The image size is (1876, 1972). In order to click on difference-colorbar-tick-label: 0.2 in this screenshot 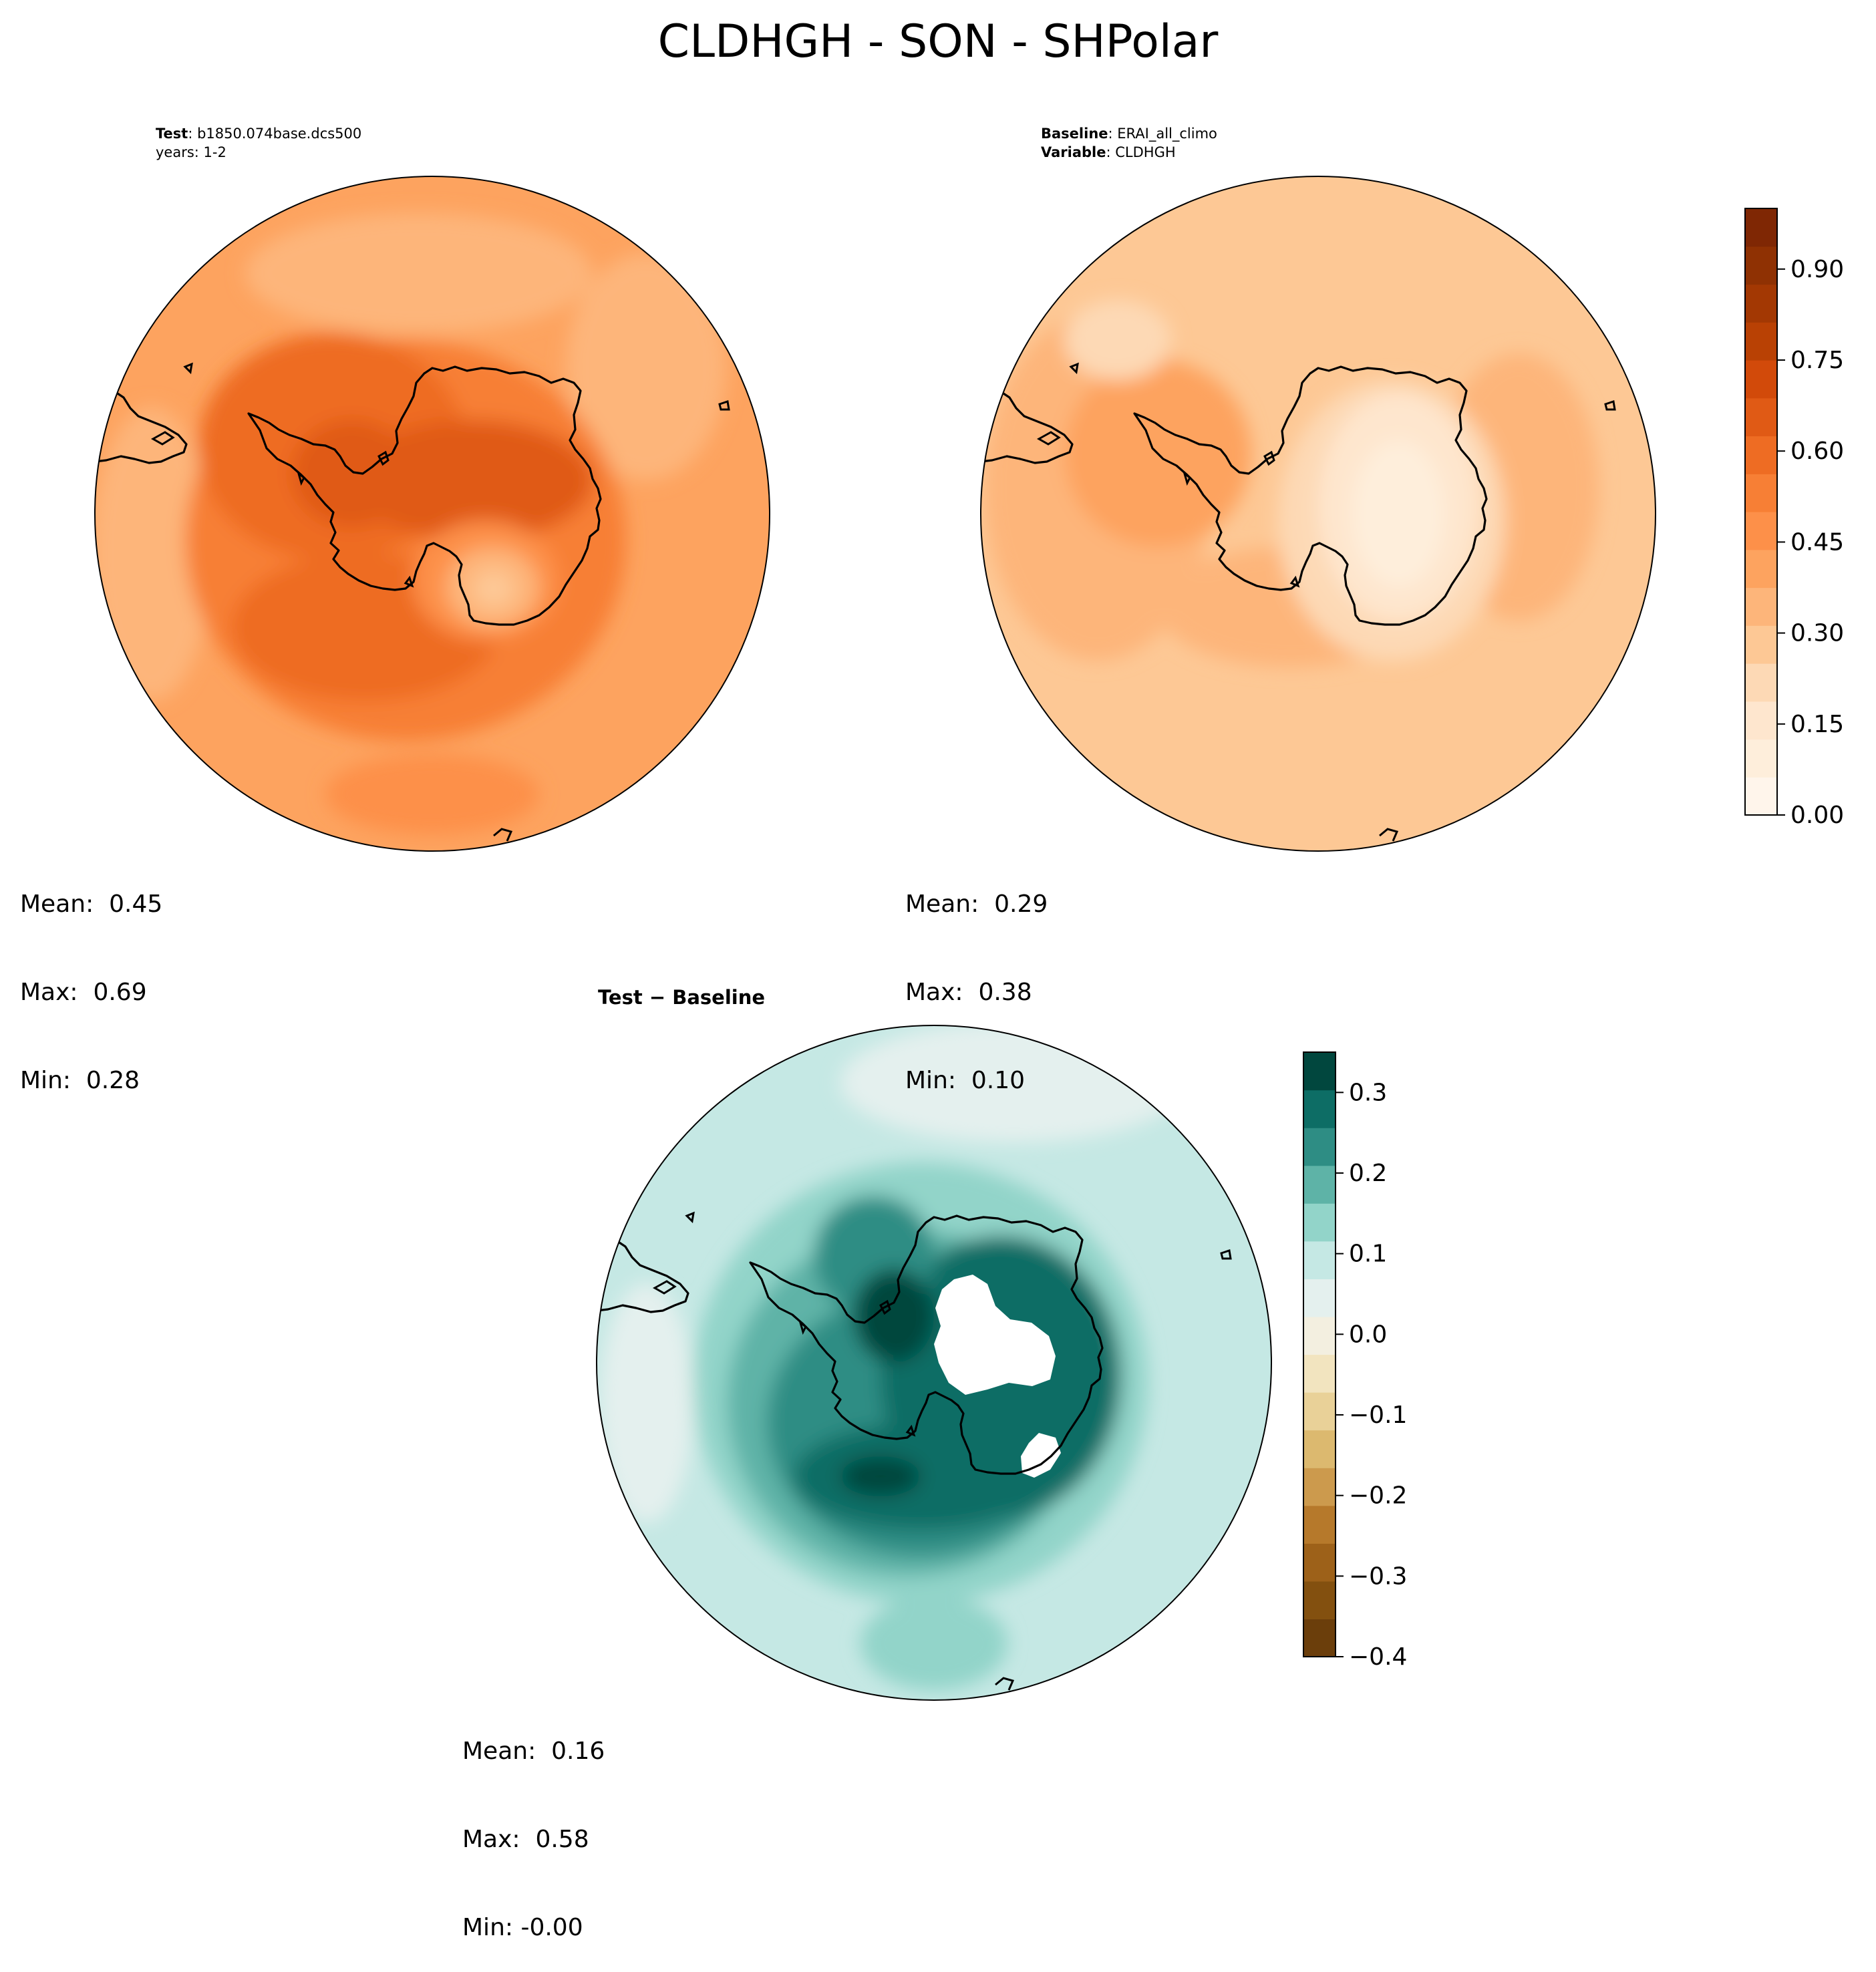, I will do `click(1368, 1173)`.